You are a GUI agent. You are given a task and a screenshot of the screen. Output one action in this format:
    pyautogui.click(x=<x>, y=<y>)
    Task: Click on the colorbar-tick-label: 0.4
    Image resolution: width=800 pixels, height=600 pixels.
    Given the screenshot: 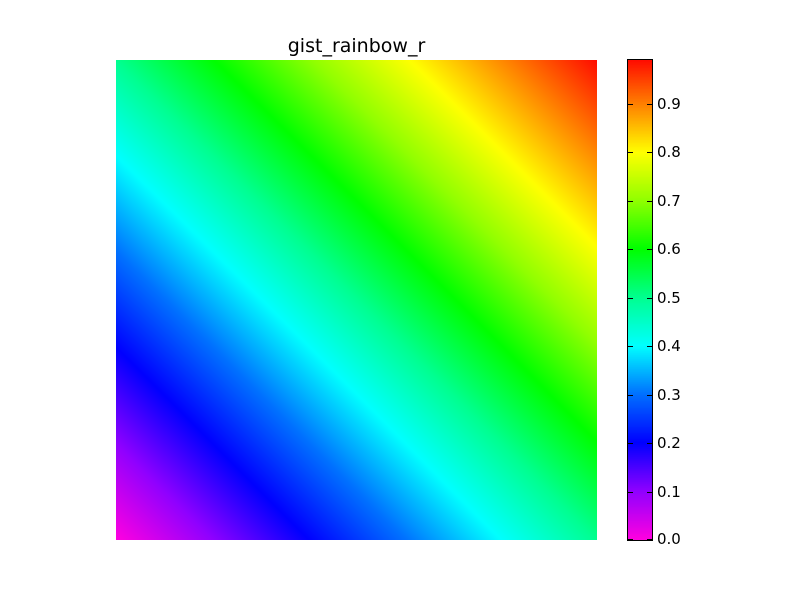 What is the action you would take?
    pyautogui.click(x=669, y=346)
    